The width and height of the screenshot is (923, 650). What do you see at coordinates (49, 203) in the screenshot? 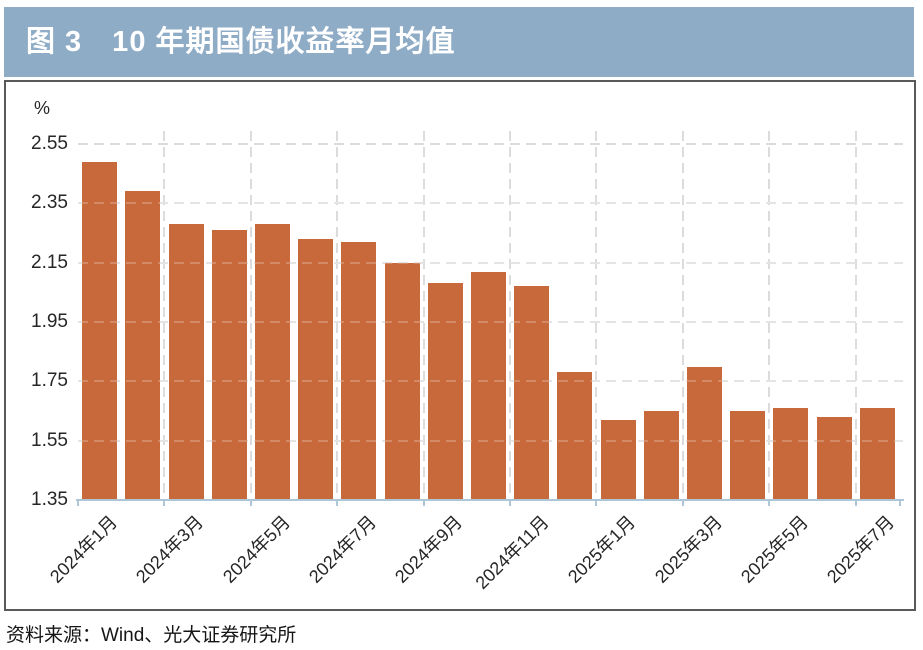
I see `y-tick-label: 2.35` at bounding box center [49, 203].